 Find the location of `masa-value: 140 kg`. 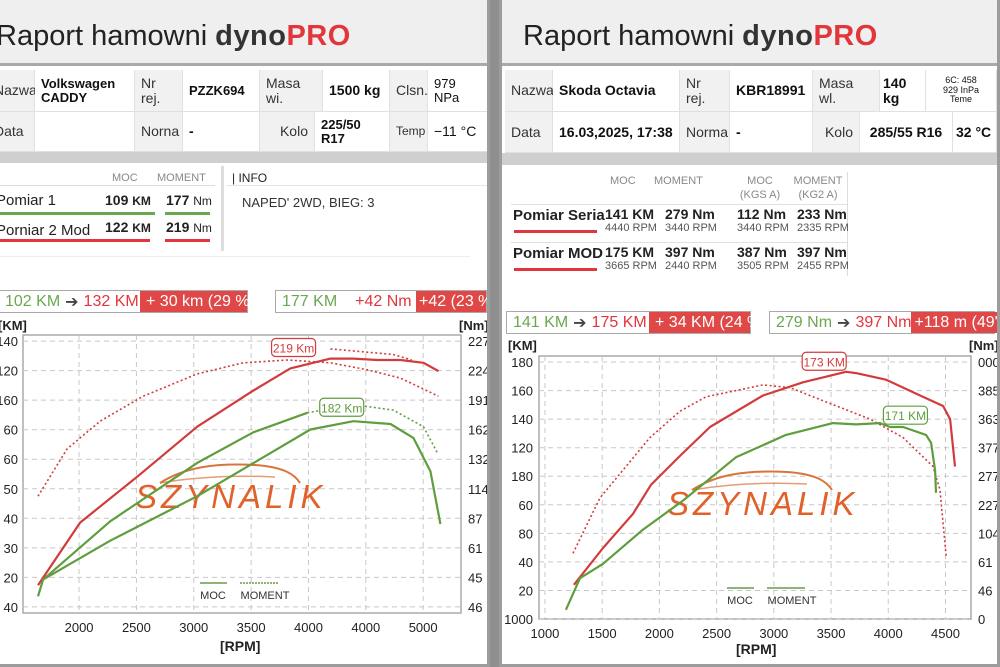

masa-value: 140 kg is located at coordinates (903, 91).